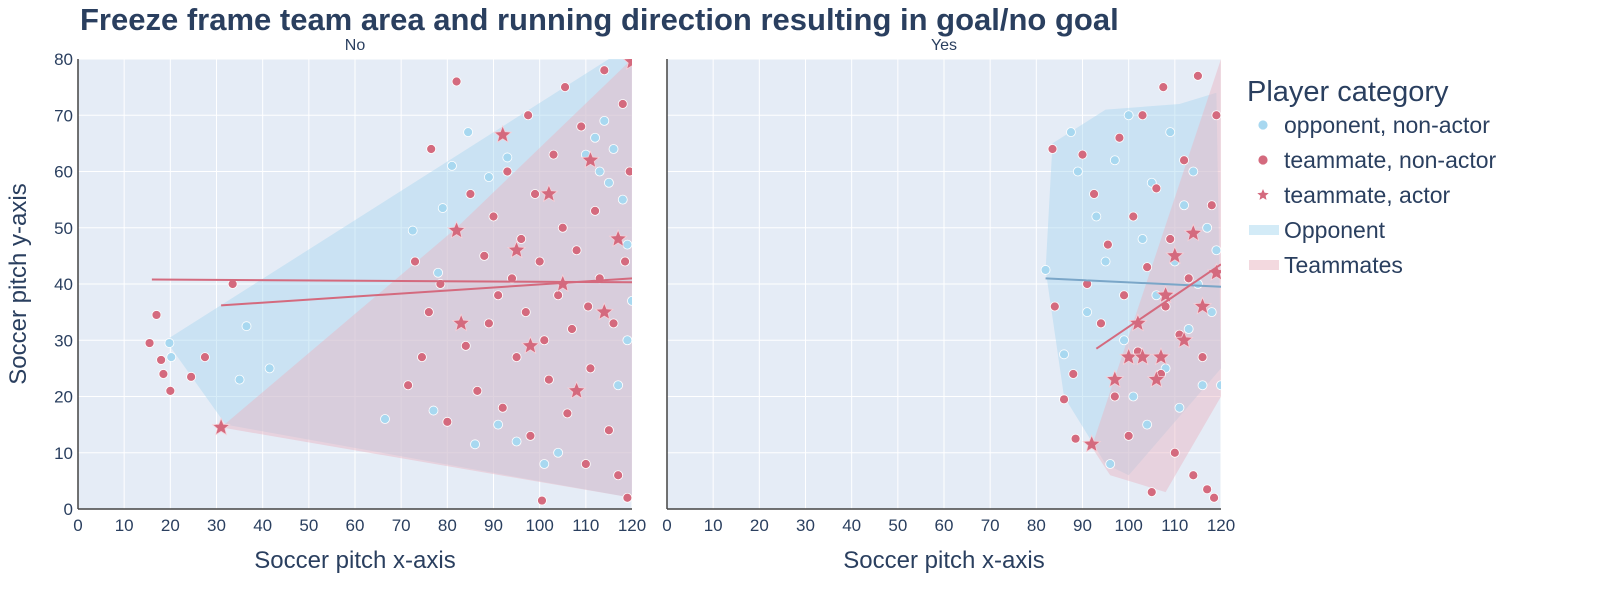 This screenshot has height=600, width=1600. What do you see at coordinates (1263, 160) in the screenshot?
I see `legend-marker-circle` at bounding box center [1263, 160].